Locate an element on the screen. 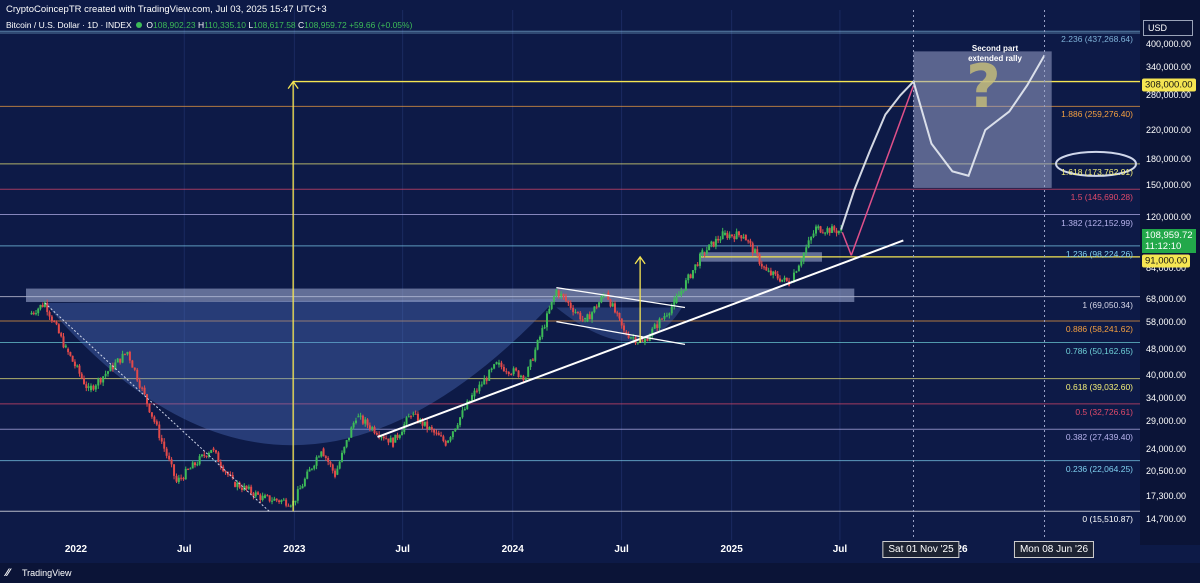  current-price-tag: 108,959.72 11:12:10 is located at coordinates (1169, 241).